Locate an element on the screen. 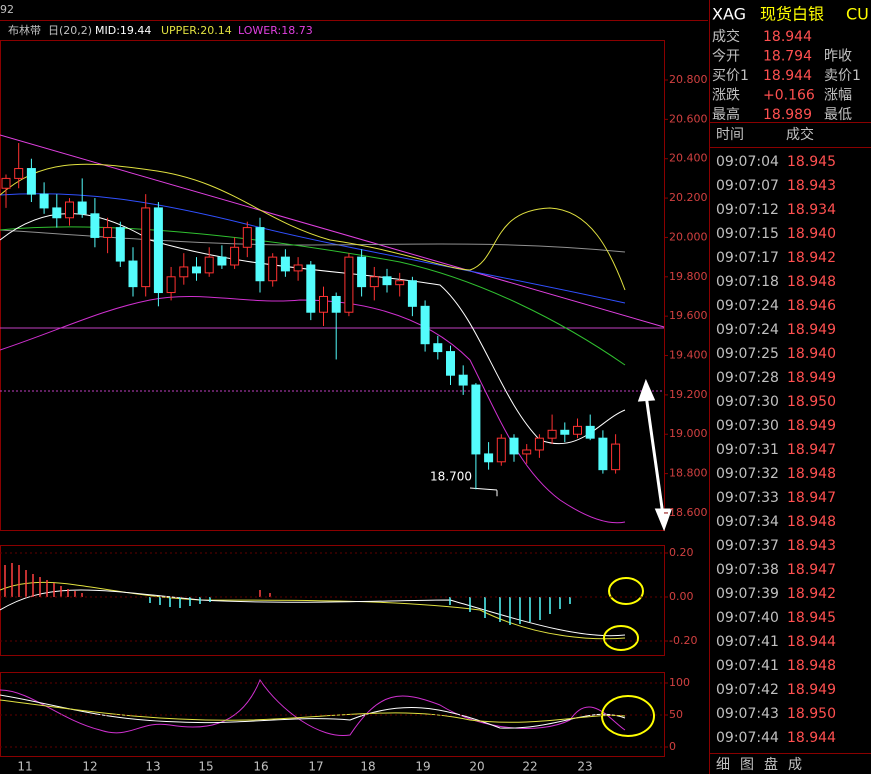 Image resolution: width=871 pixels, height=774 pixels. trade-price: 18.942 is located at coordinates (811, 258).